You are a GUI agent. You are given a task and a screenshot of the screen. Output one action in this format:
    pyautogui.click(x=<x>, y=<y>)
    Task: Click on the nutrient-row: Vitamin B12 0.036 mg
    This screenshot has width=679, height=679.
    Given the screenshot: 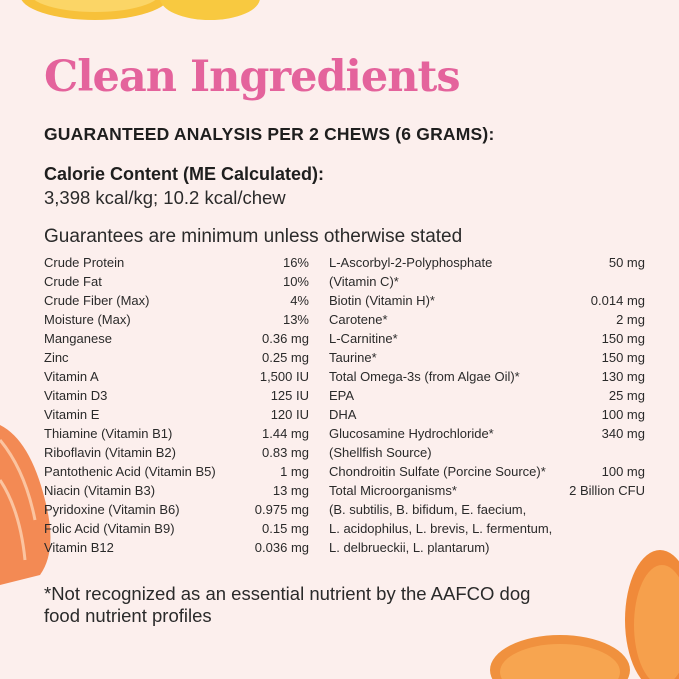 What is the action you would take?
    pyautogui.click(x=176, y=547)
    